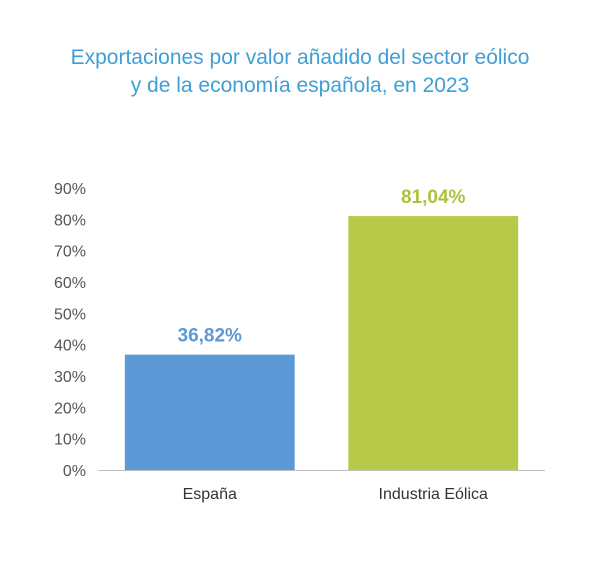 The image size is (600, 563). What do you see at coordinates (70, 346) in the screenshot?
I see `y-tick-label: 40%` at bounding box center [70, 346].